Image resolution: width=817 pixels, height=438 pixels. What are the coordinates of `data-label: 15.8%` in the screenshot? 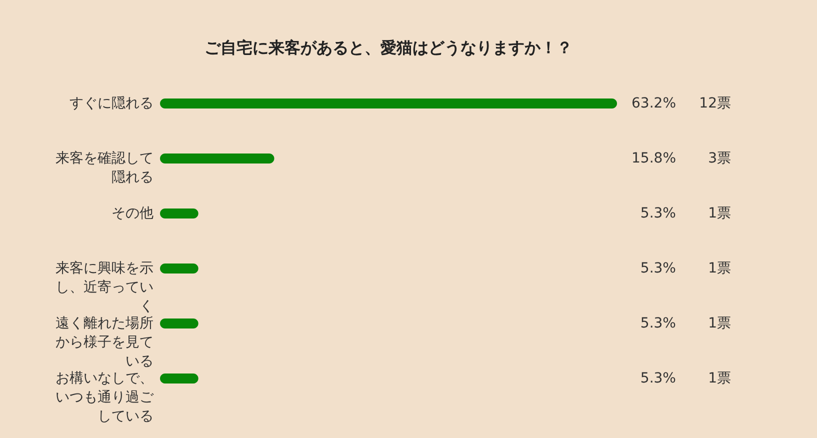 It's located at (654, 158).